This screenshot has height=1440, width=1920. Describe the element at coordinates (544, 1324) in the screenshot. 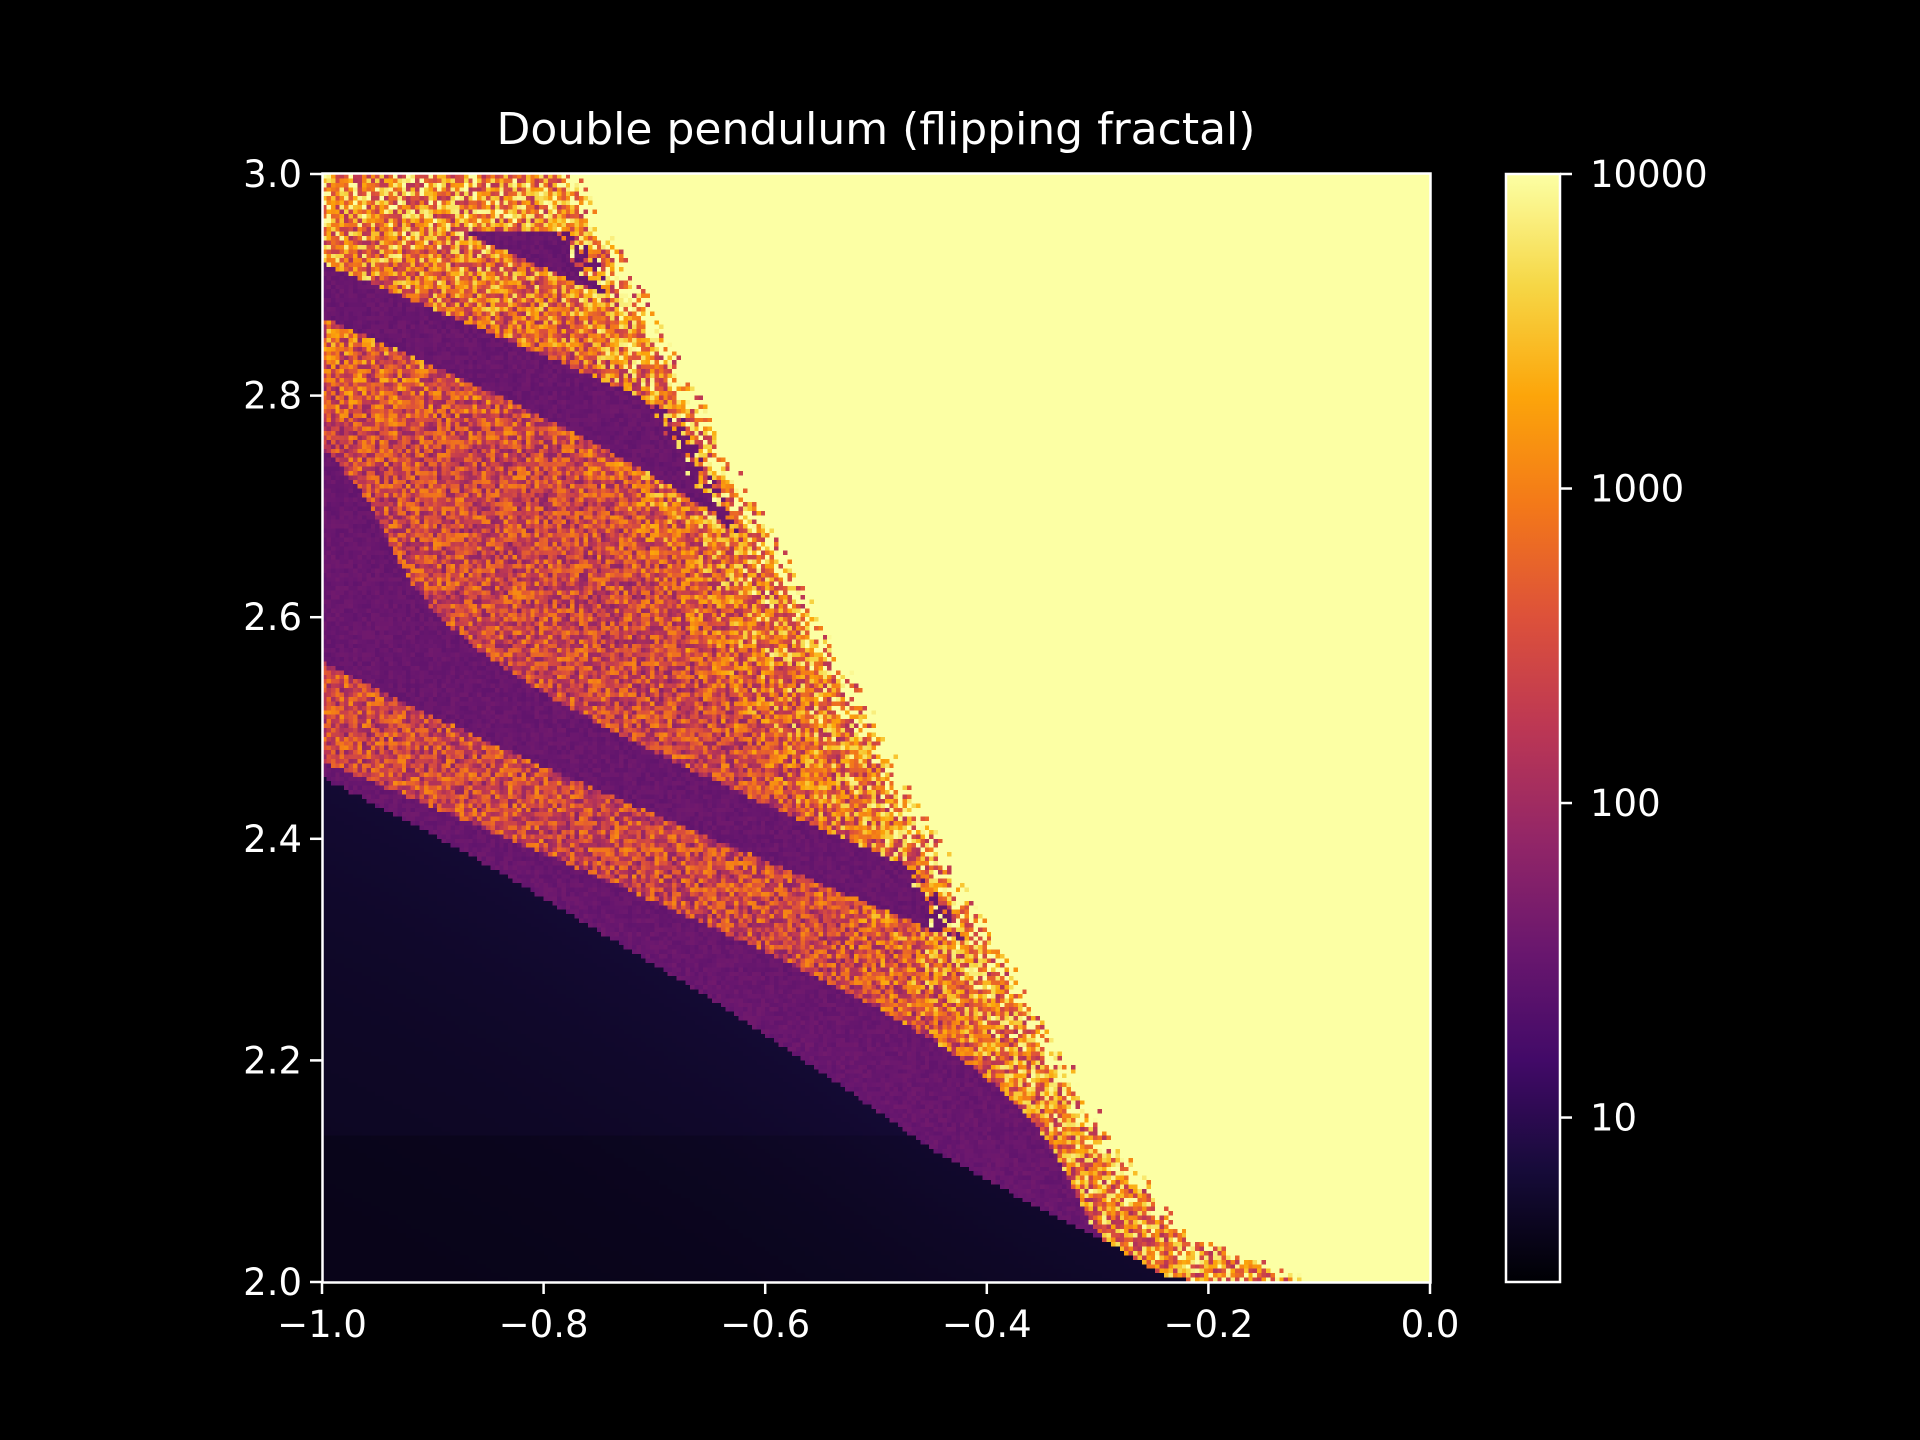

I see `x-tick-label: −0.8` at that location.